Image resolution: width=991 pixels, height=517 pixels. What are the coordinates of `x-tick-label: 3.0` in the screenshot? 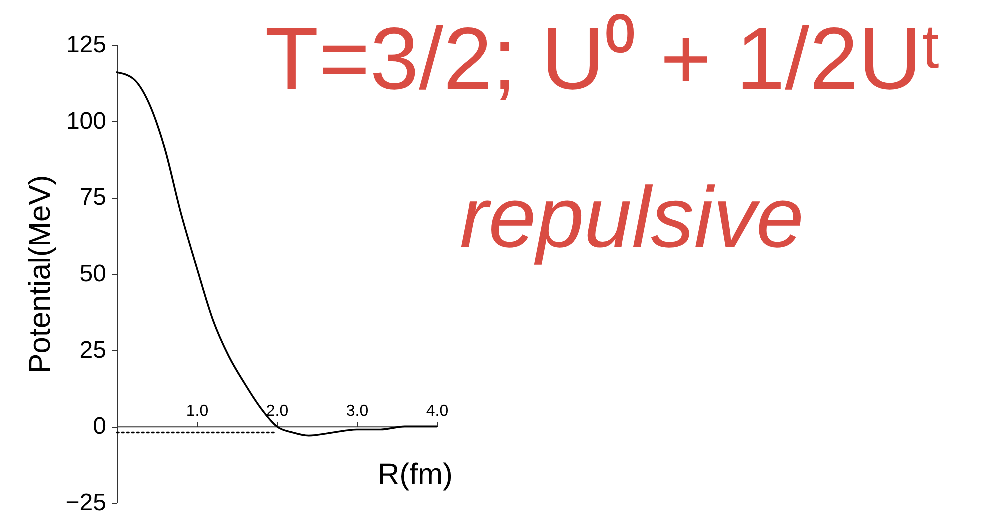 It's located at (357, 411).